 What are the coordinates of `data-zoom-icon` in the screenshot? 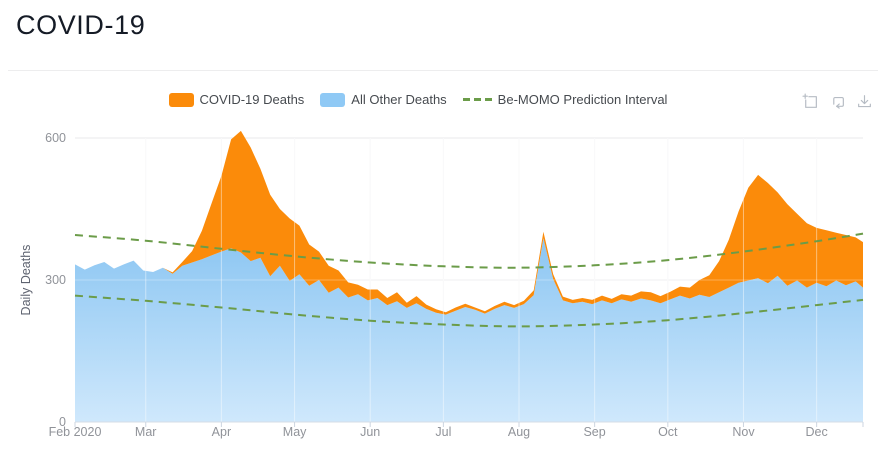 It's located at (810, 101).